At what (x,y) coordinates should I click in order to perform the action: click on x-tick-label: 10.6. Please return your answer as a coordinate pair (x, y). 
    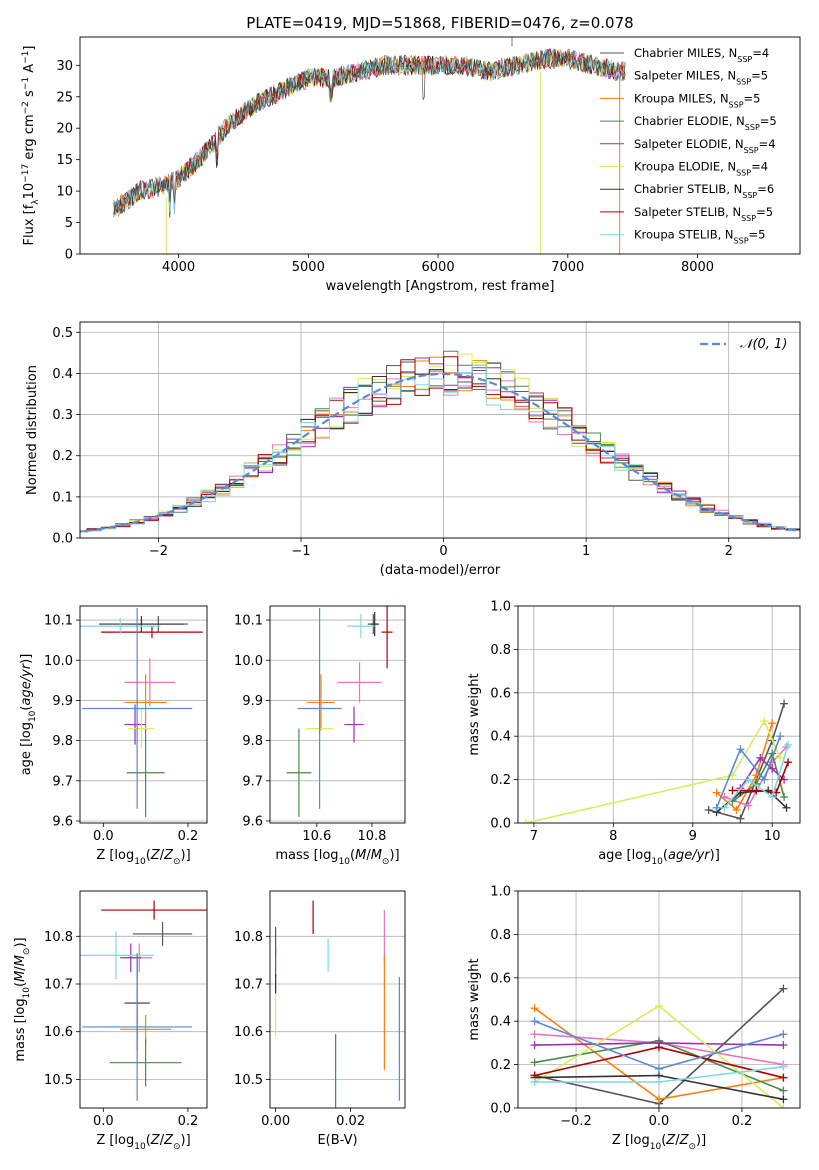
    Looking at the image, I should click on (316, 836).